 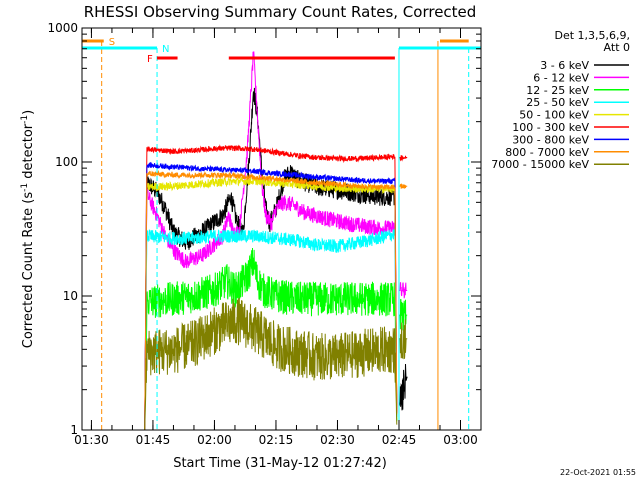 I want to click on x-tick-label: 01:30, so click(x=91, y=440).